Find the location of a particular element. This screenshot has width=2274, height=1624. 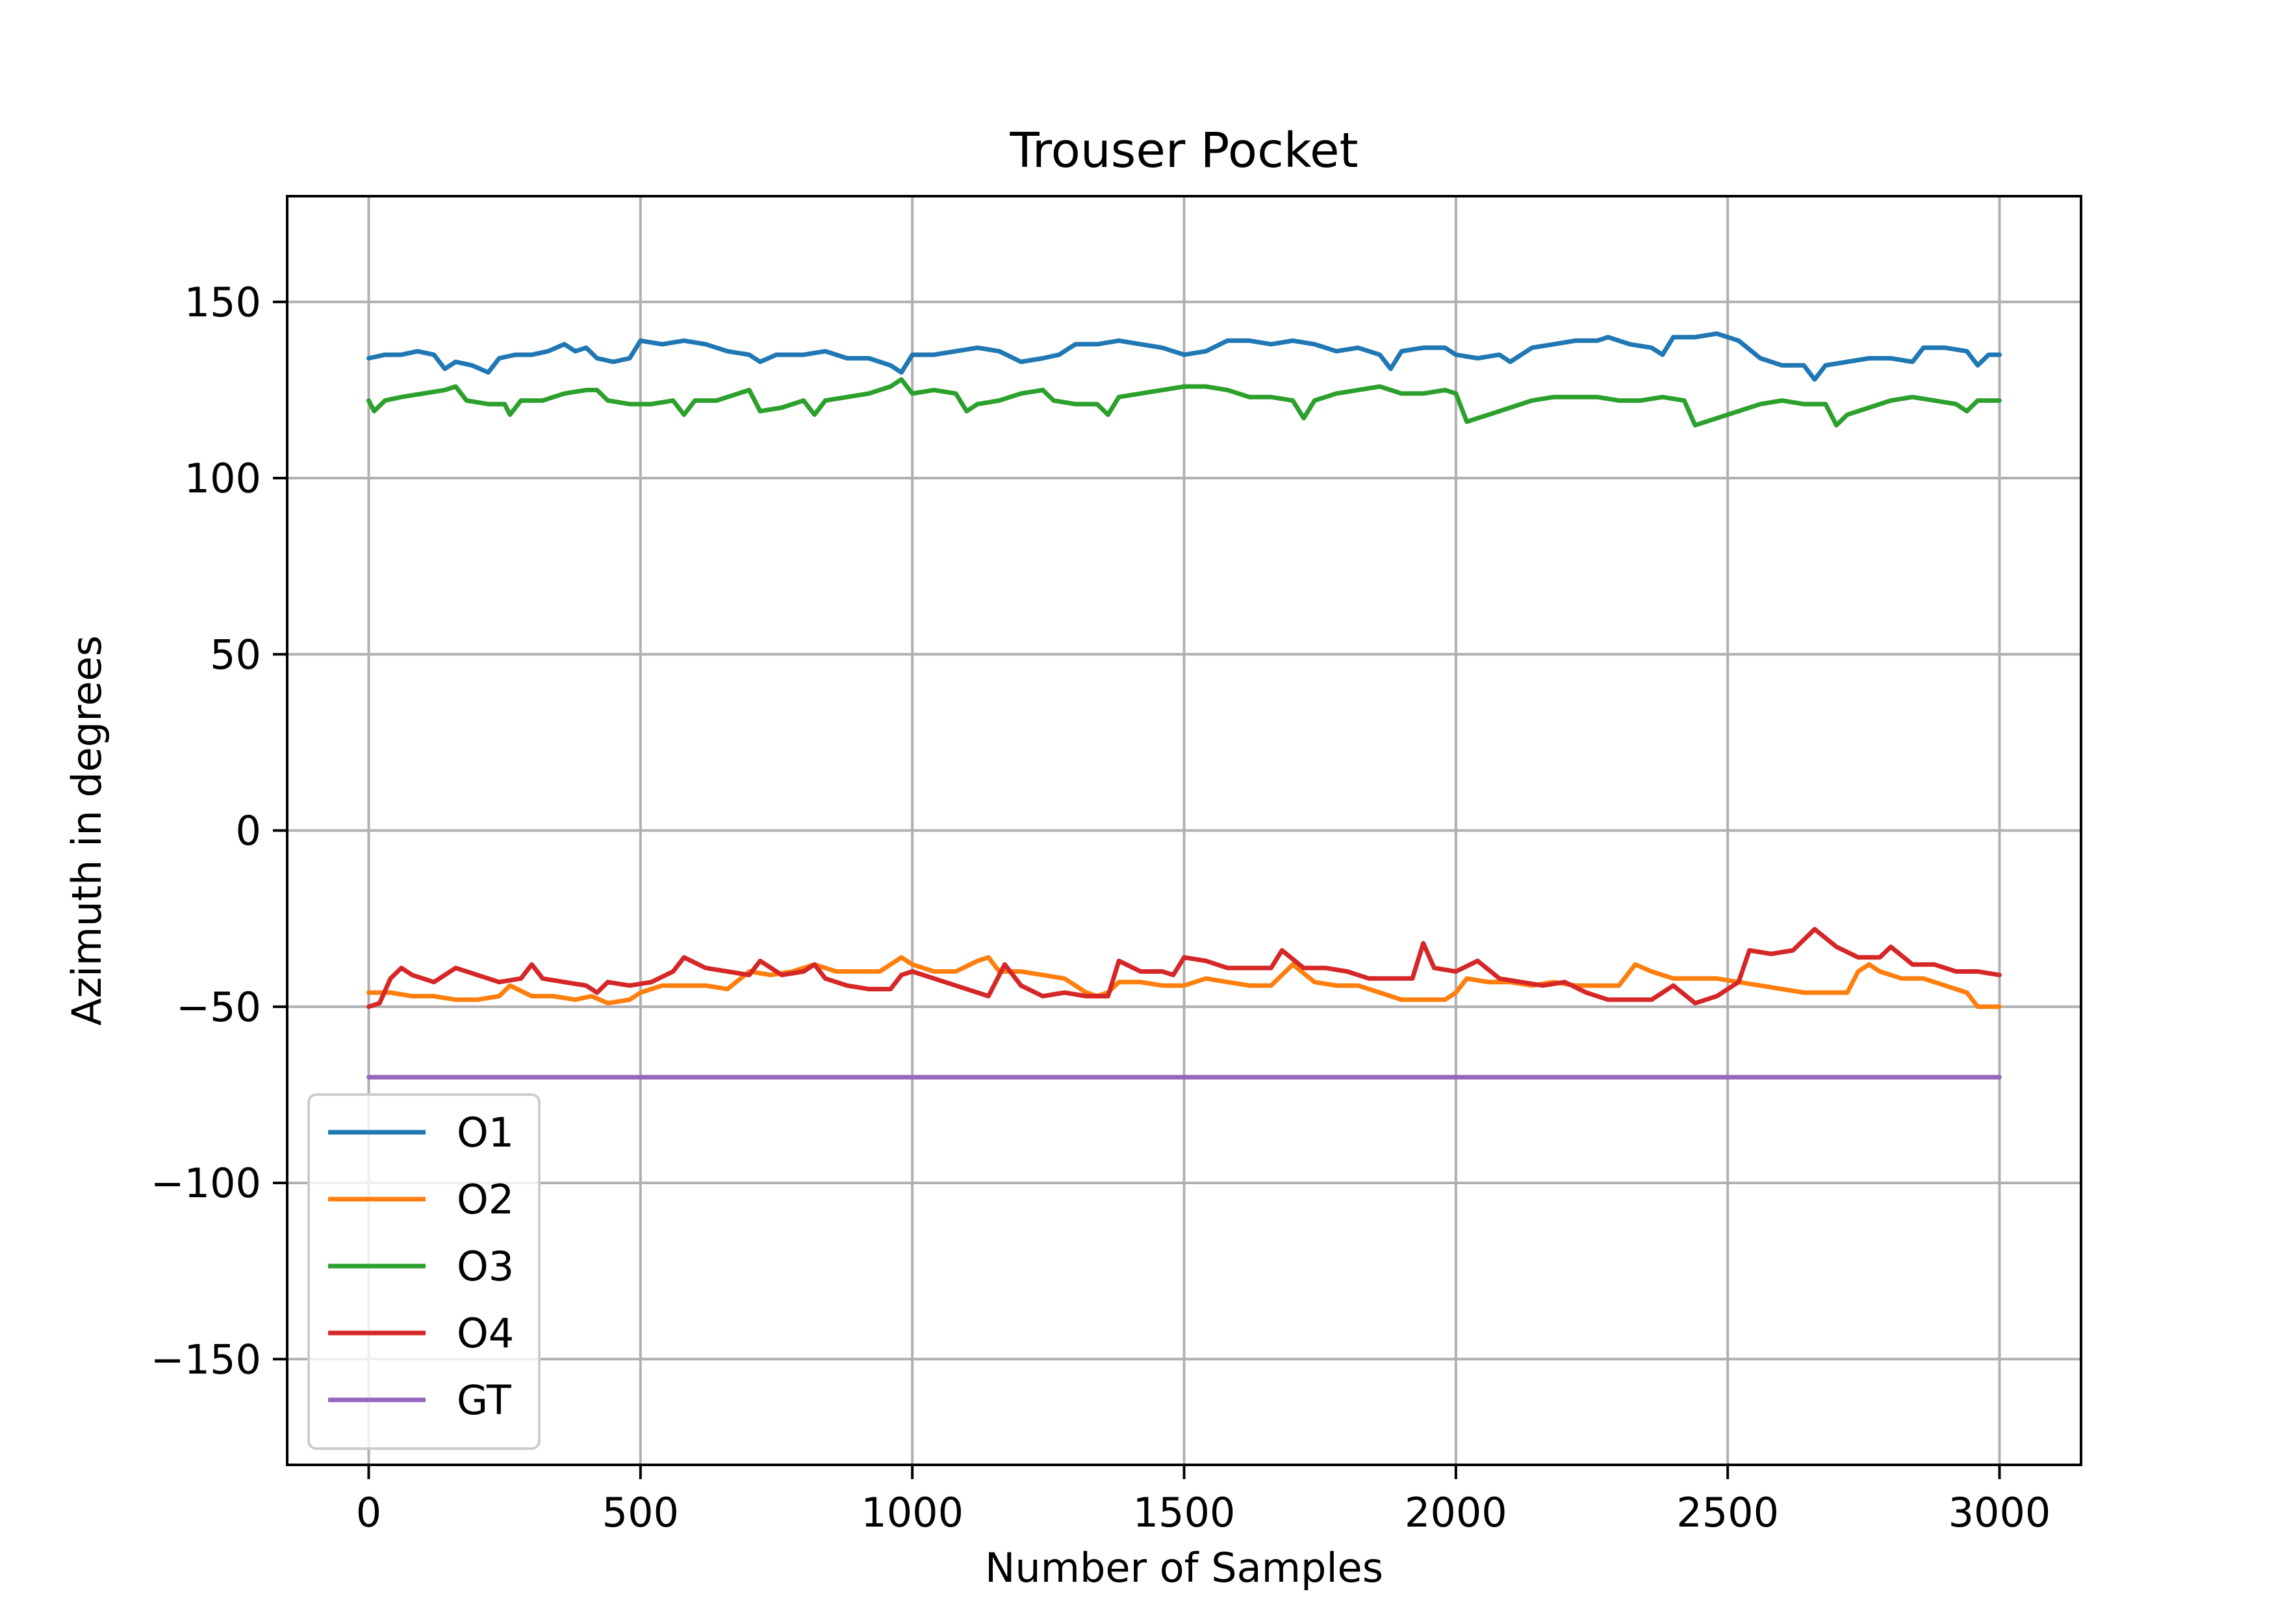

x-tick-label: 2500 is located at coordinates (1727, 1512).